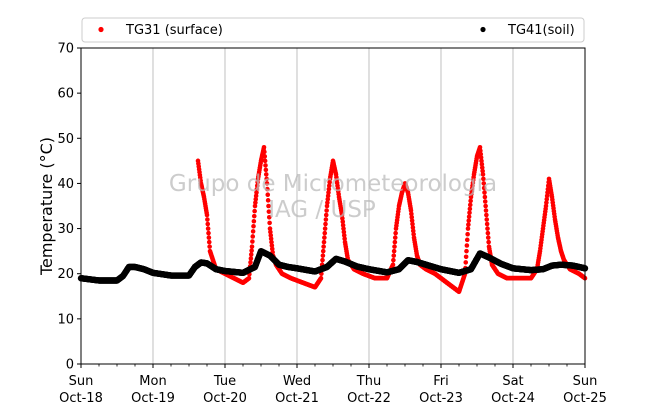 The height and width of the screenshot is (414, 650). What do you see at coordinates (81, 398) in the screenshot?
I see `x-tick-label-date: Oct-18` at bounding box center [81, 398].